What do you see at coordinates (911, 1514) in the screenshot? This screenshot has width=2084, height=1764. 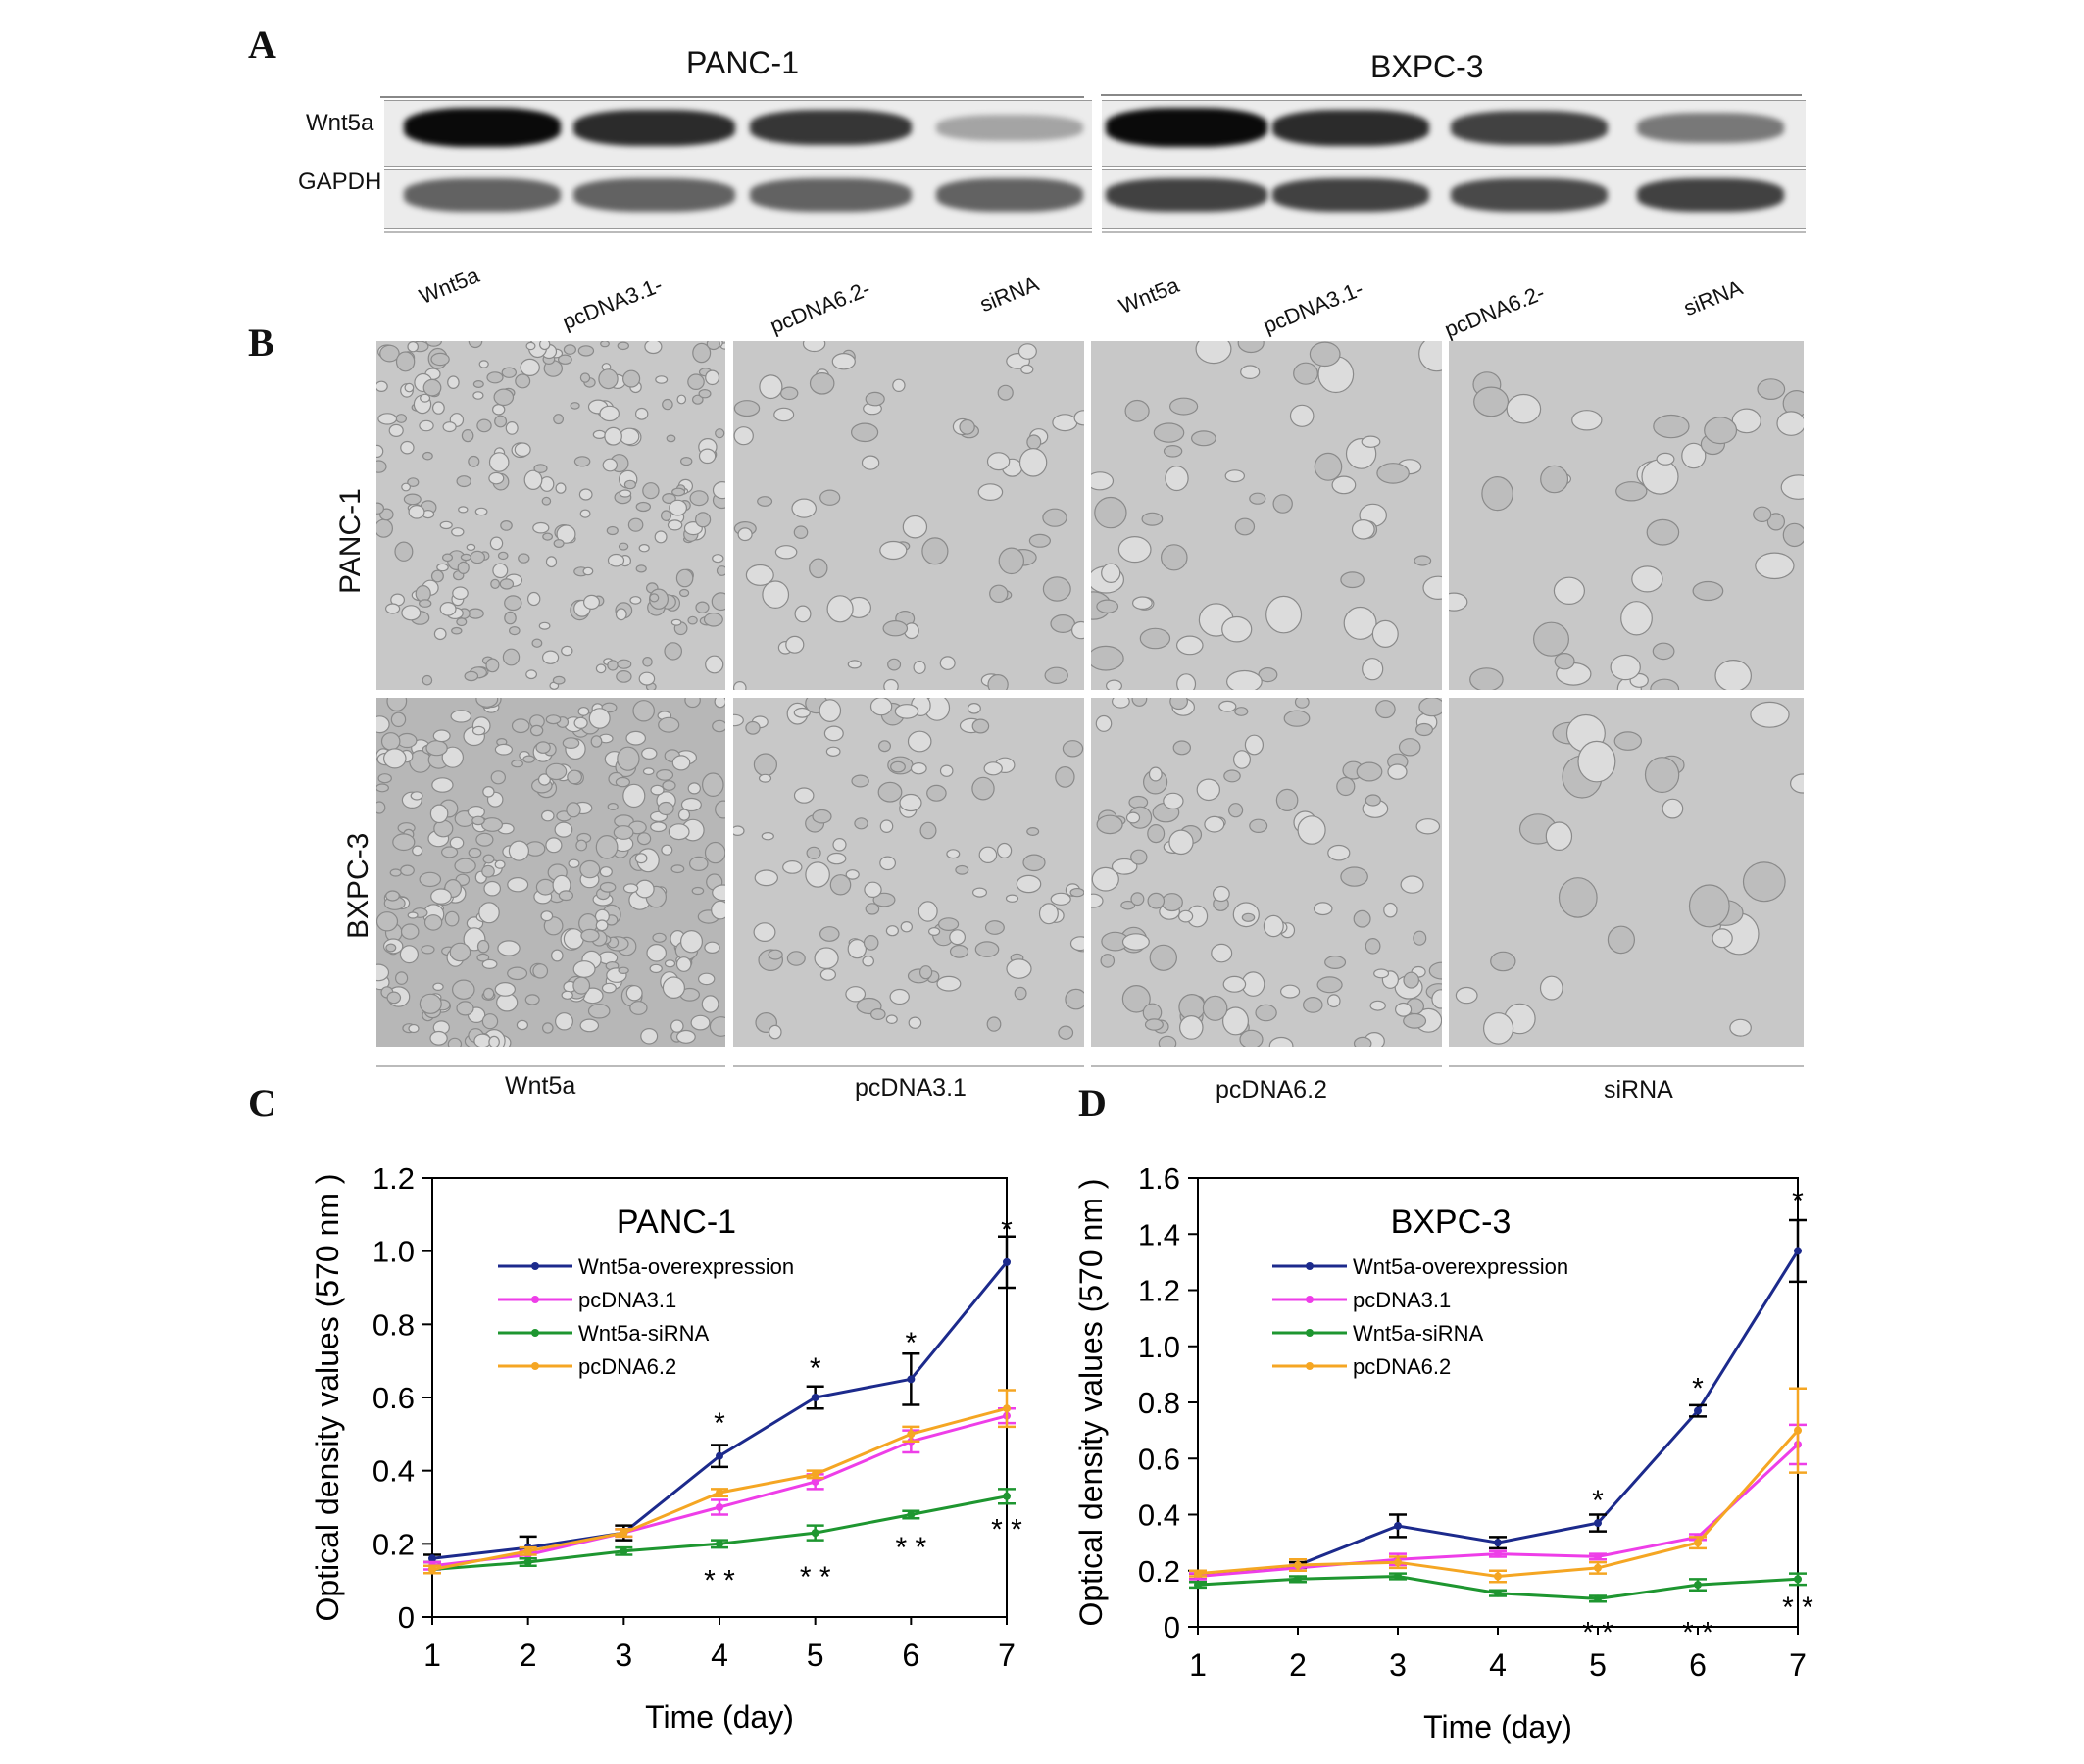 I see `panc1-data-point` at bounding box center [911, 1514].